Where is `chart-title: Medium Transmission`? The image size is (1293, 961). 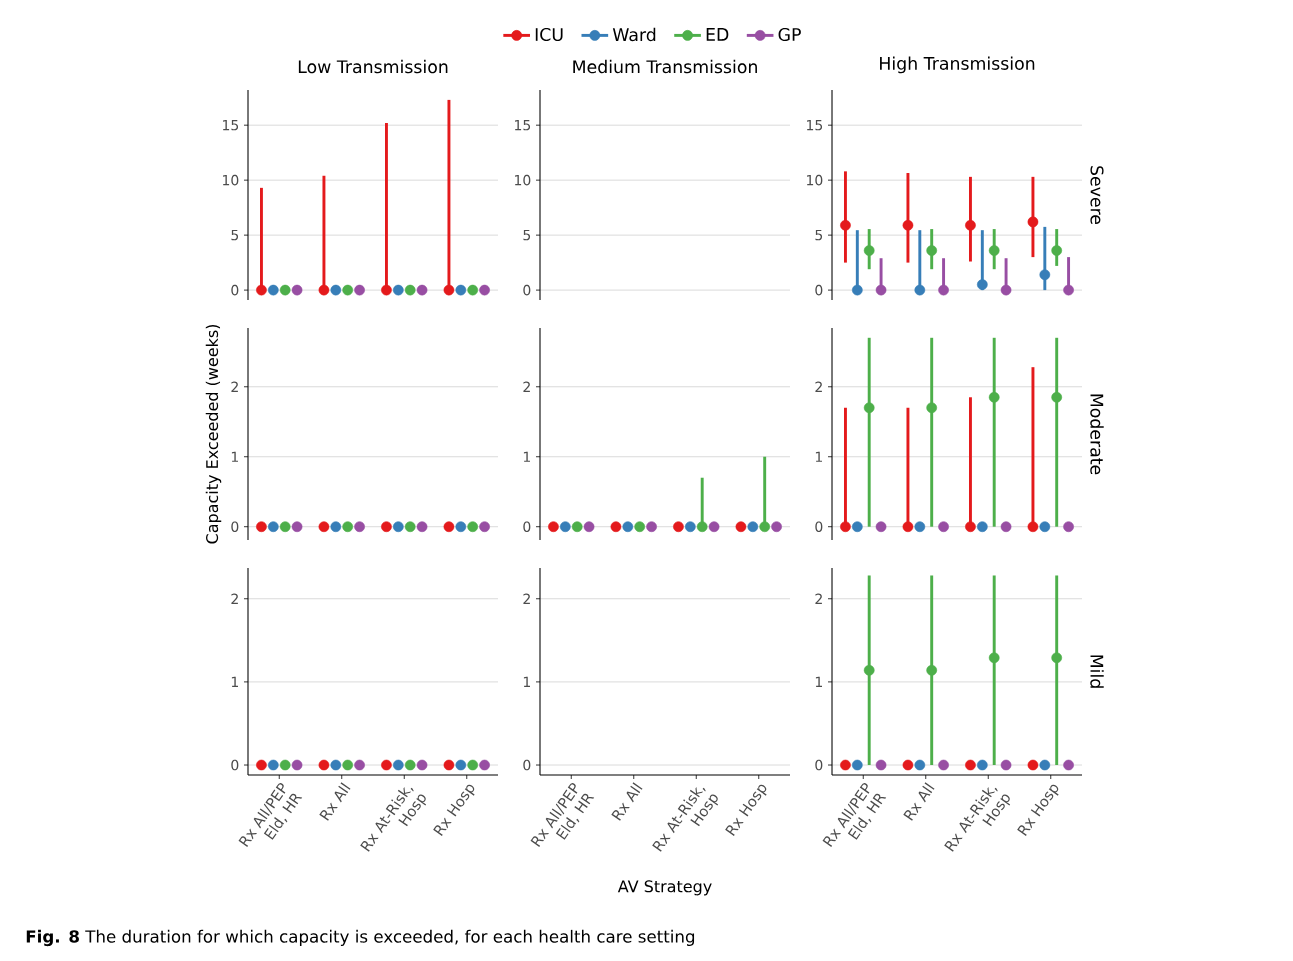
chart-title: Medium Transmission is located at coordinates (665, 66).